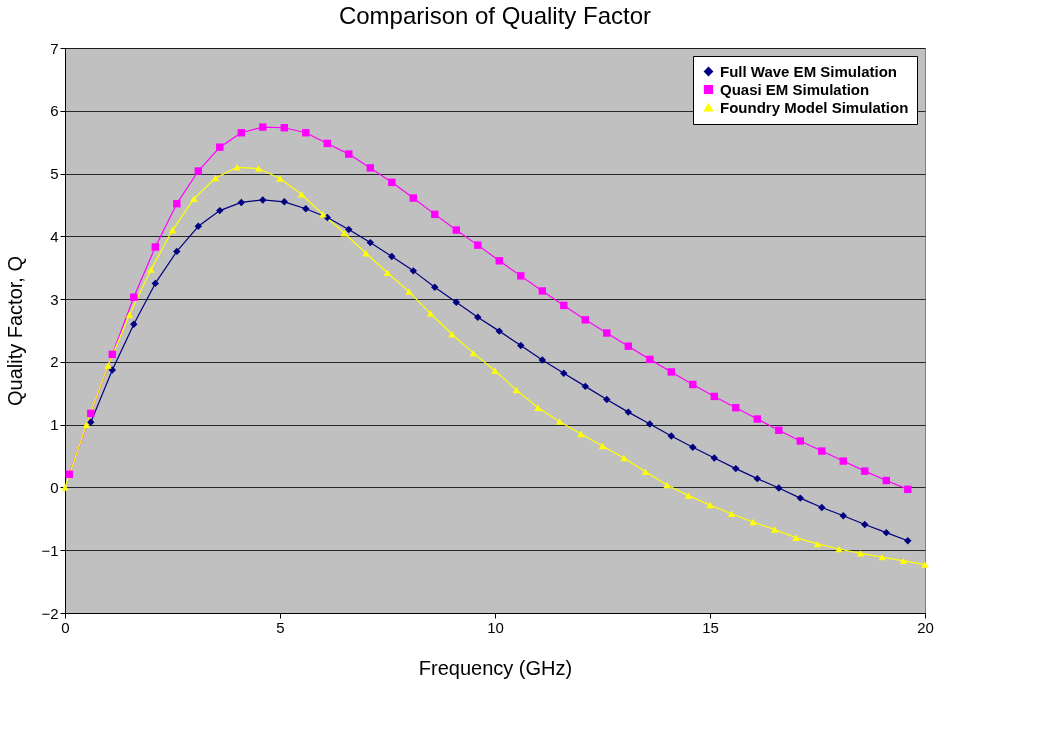 This screenshot has width=1059, height=734. Describe the element at coordinates (495, 15) in the screenshot. I see `chart-title: Comparison of Quality Factor` at that location.